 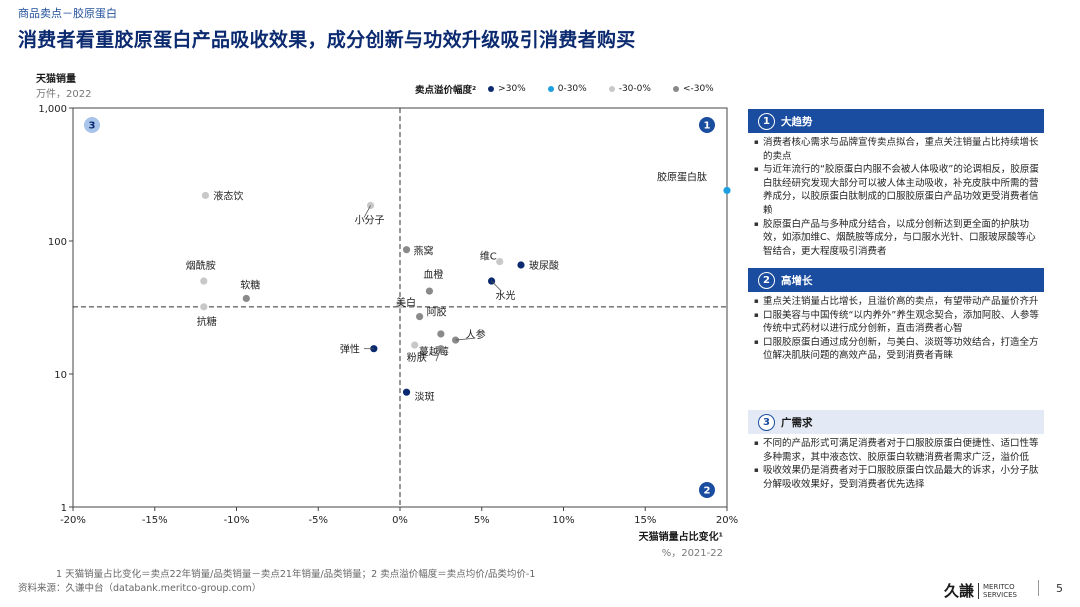 What do you see at coordinates (959, 591) in the screenshot?
I see `logo-brand: 久謙` at bounding box center [959, 591].